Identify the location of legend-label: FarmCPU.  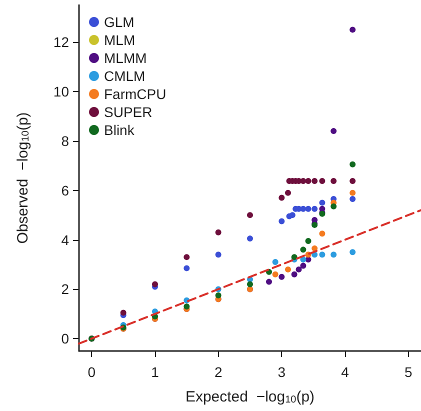
(135, 94).